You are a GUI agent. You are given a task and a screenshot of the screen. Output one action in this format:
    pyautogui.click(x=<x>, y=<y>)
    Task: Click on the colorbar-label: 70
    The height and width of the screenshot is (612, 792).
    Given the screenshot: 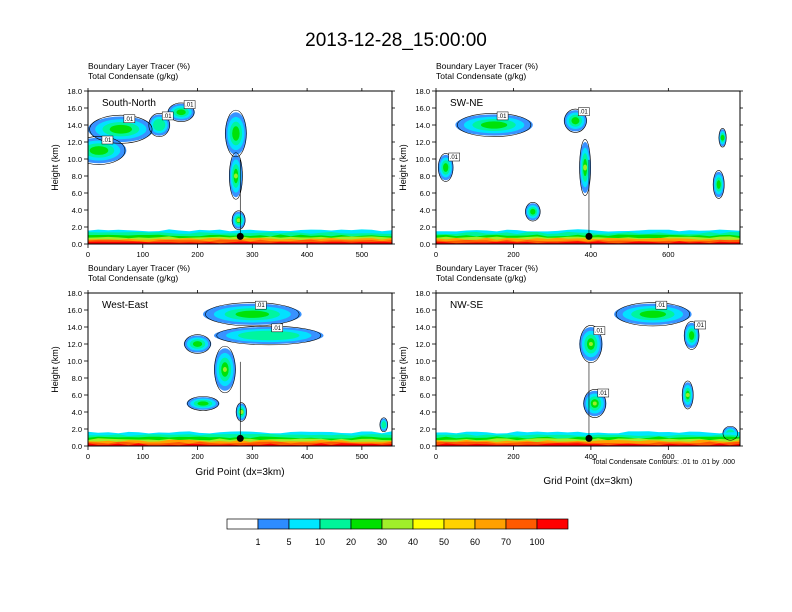 What is the action you would take?
    pyautogui.click(x=506, y=542)
    